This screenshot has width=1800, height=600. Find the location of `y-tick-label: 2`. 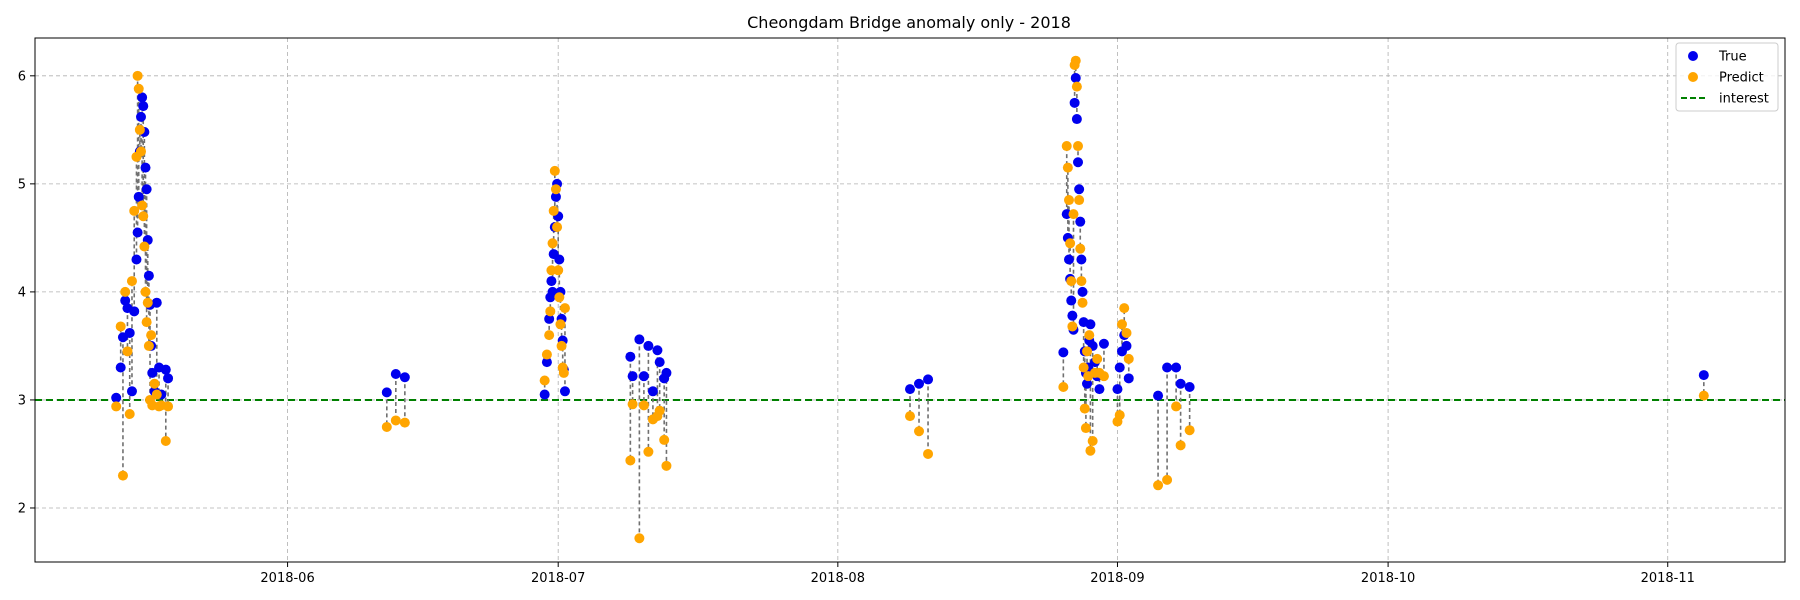

y-tick-label: 2 is located at coordinates (22, 508).